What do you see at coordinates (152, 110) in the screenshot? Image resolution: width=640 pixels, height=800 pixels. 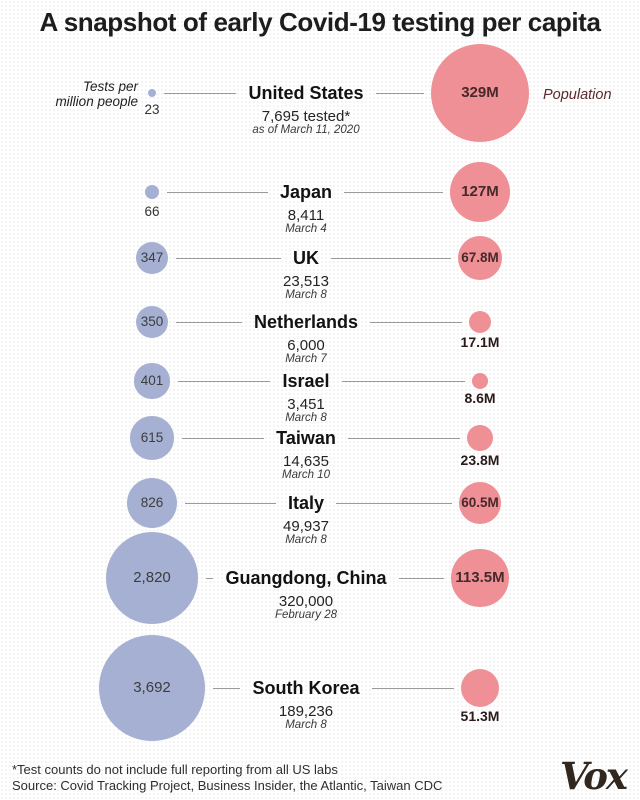 I see `tests-value-label: 23` at bounding box center [152, 110].